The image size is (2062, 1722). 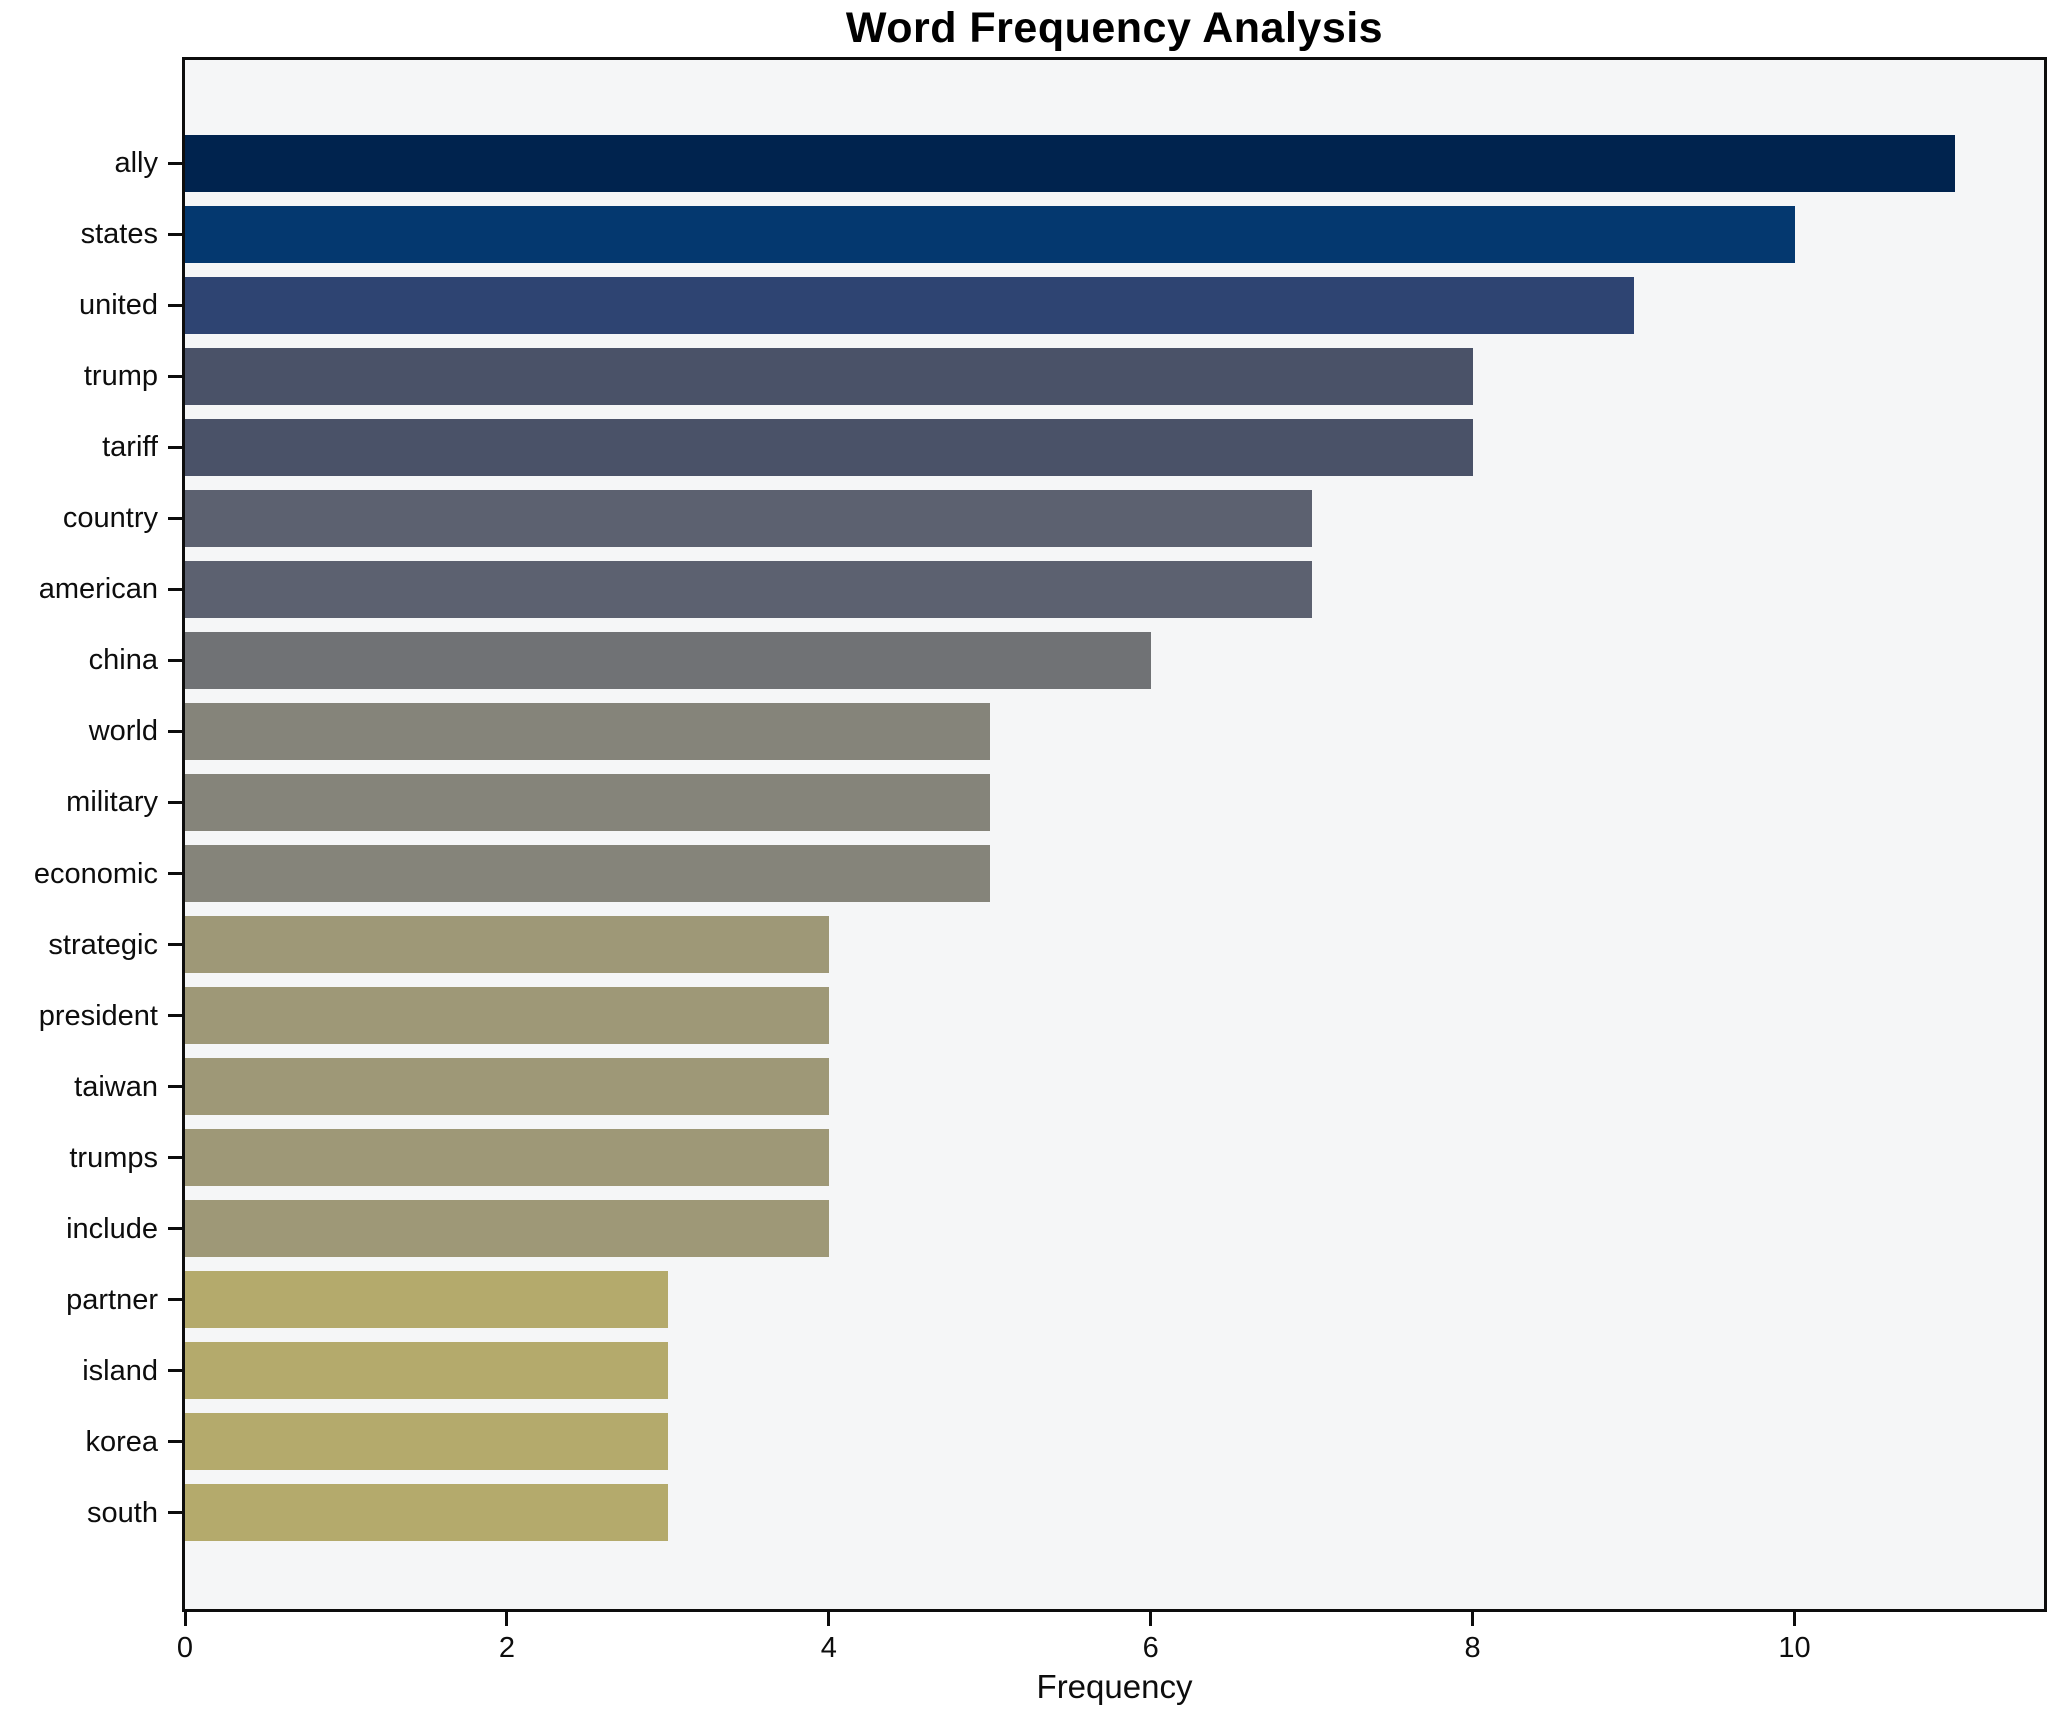 I want to click on y-tick-label-south: south, so click(x=122, y=1512).